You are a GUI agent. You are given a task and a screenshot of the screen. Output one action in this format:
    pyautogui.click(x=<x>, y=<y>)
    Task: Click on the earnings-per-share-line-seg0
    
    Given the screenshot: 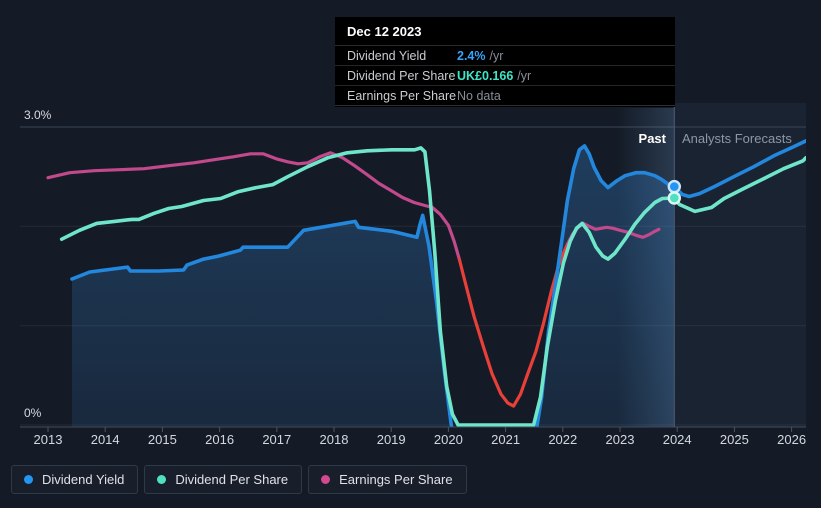 What is the action you would take?
    pyautogui.click(x=253, y=206)
    